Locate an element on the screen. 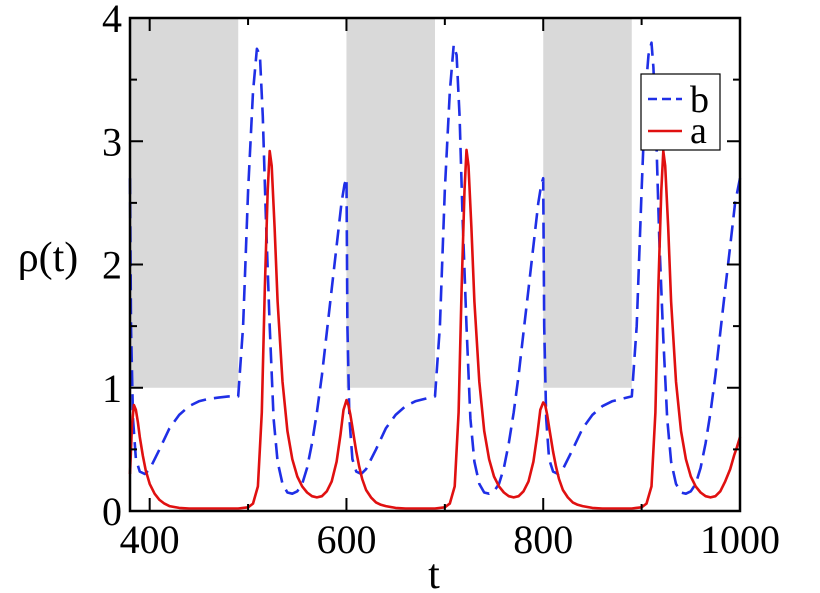 This screenshot has width=820, height=593. y-tick-label: 3 is located at coordinates (112, 141).